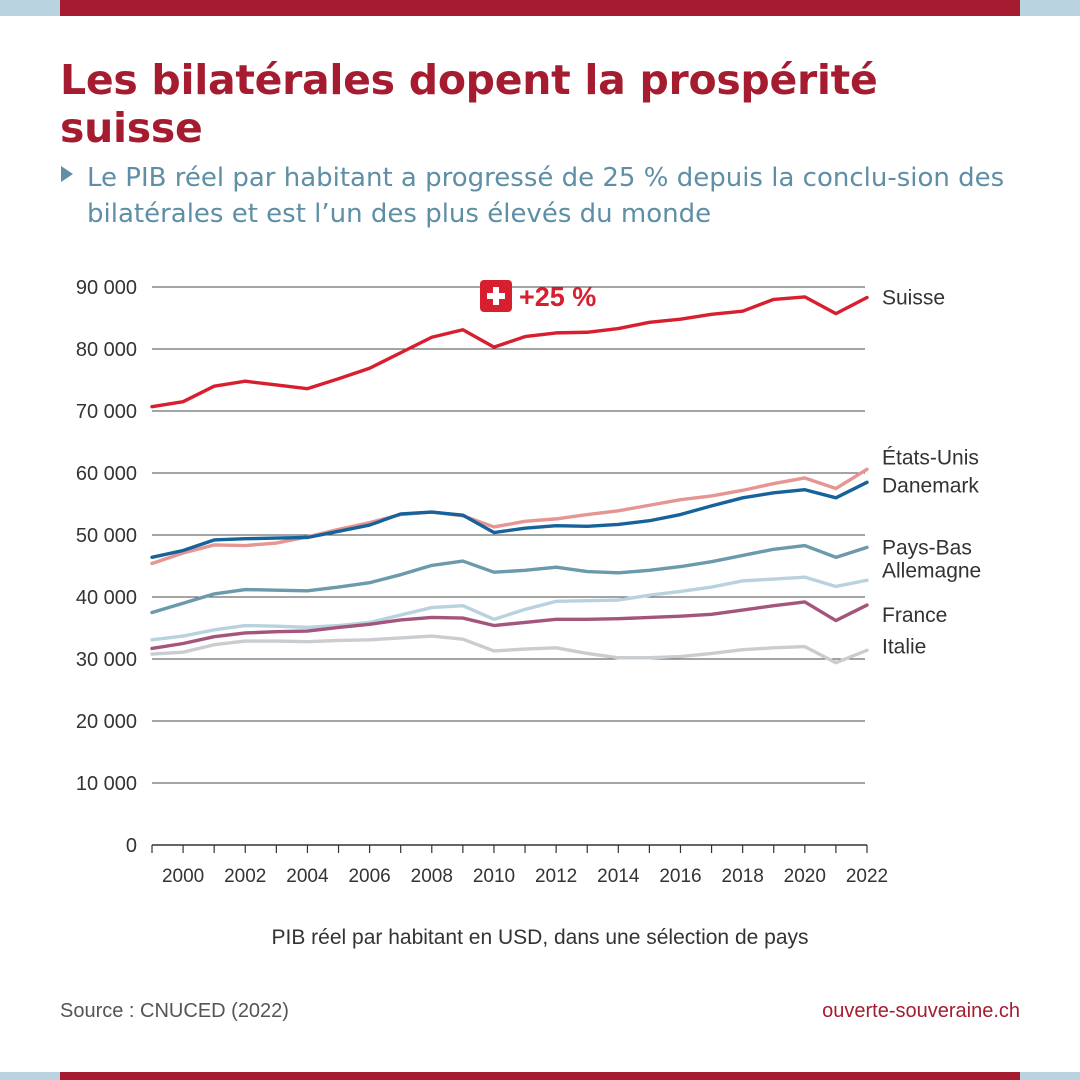 The height and width of the screenshot is (1080, 1080). Describe the element at coordinates (174, 1011) in the screenshot. I see `source-note: Source : CNUCED (2022)` at that location.